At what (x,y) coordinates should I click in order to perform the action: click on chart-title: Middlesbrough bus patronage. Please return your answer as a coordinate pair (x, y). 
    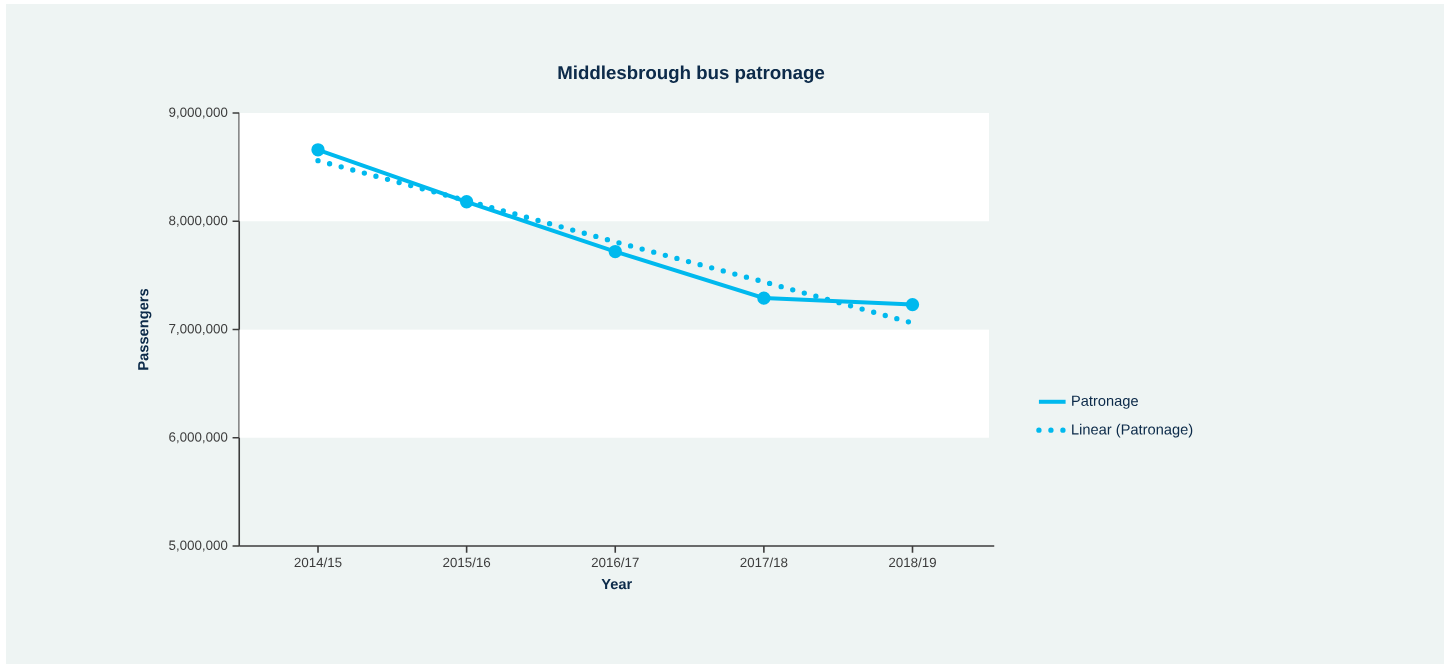
    Looking at the image, I should click on (691, 74).